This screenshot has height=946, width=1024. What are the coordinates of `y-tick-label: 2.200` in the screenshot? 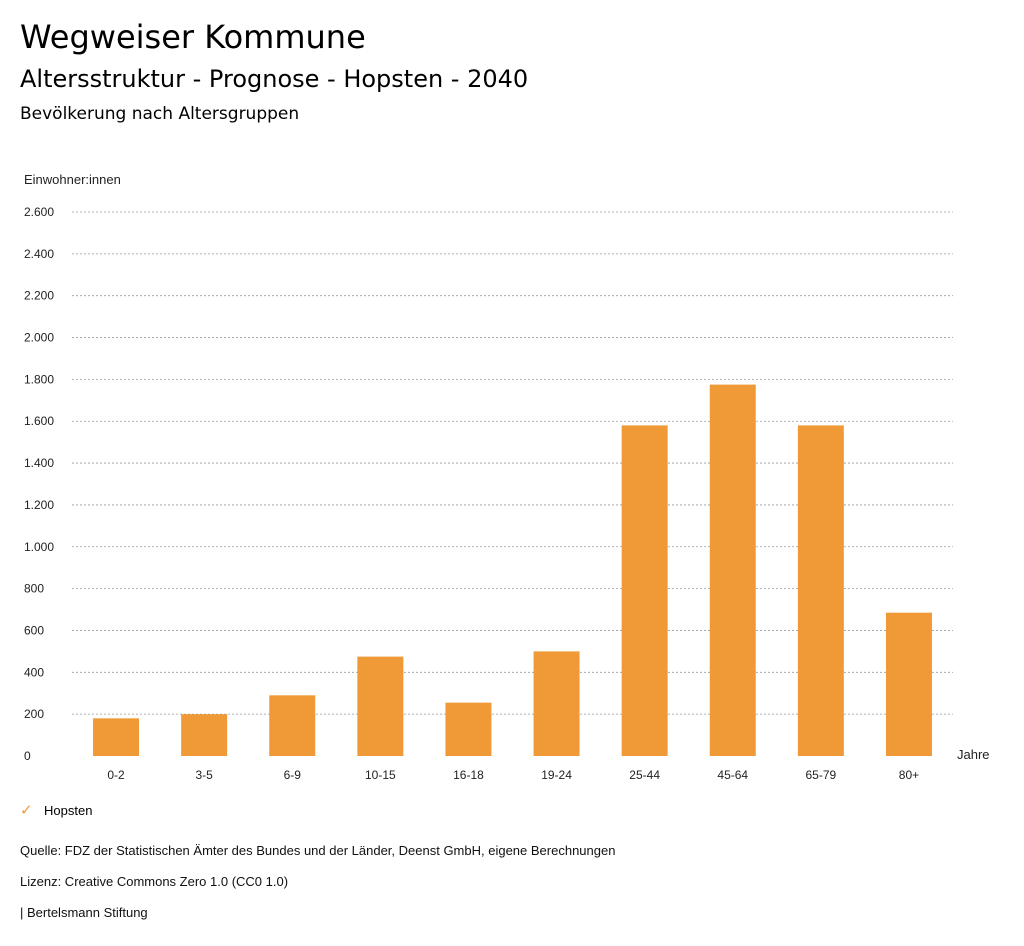 It's located at (39, 296).